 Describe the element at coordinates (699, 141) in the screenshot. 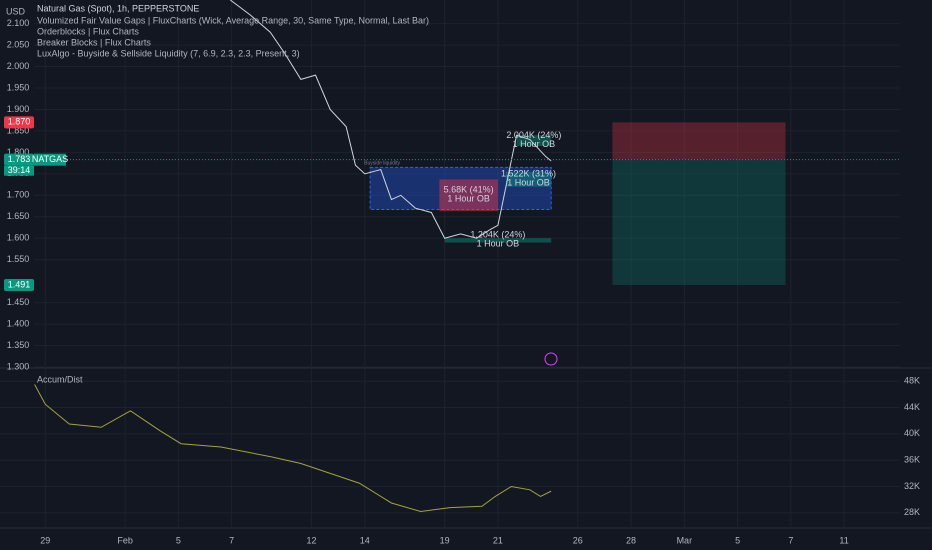

I see `stop-zone` at that location.